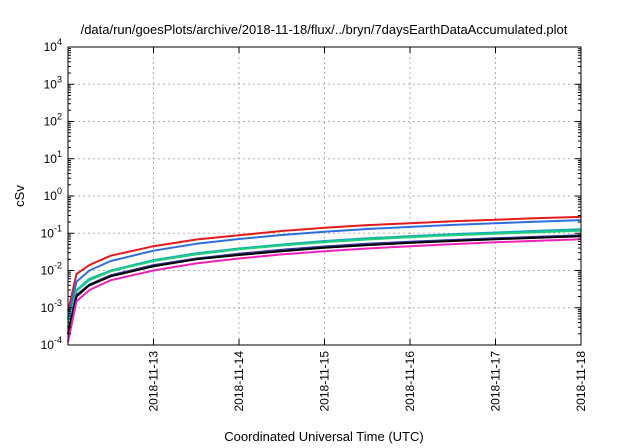 The image size is (640, 448). Describe the element at coordinates (51, 231) in the screenshot. I see `y-tick-label: 10⁻¹` at that location.